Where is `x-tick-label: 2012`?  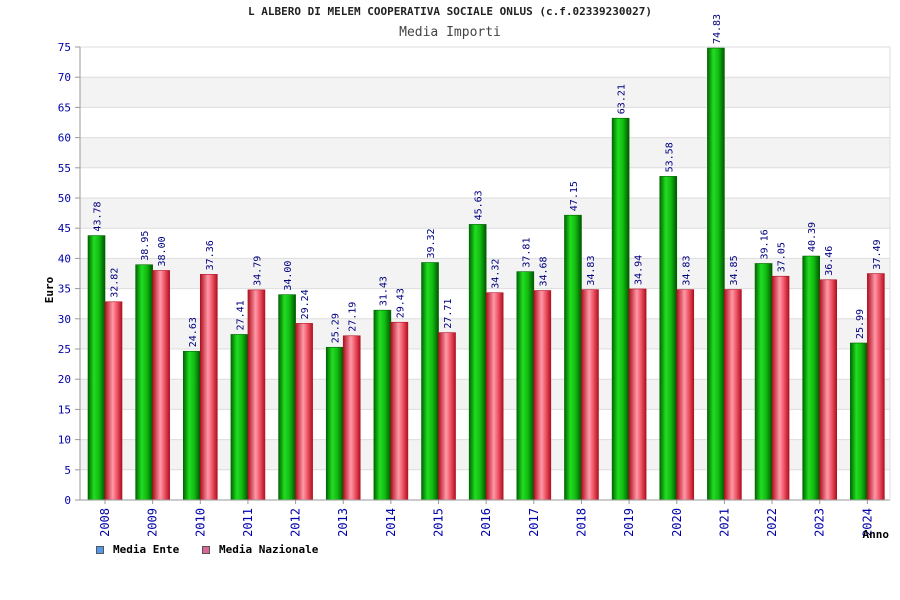 x-tick-label: 2012 is located at coordinates (296, 522).